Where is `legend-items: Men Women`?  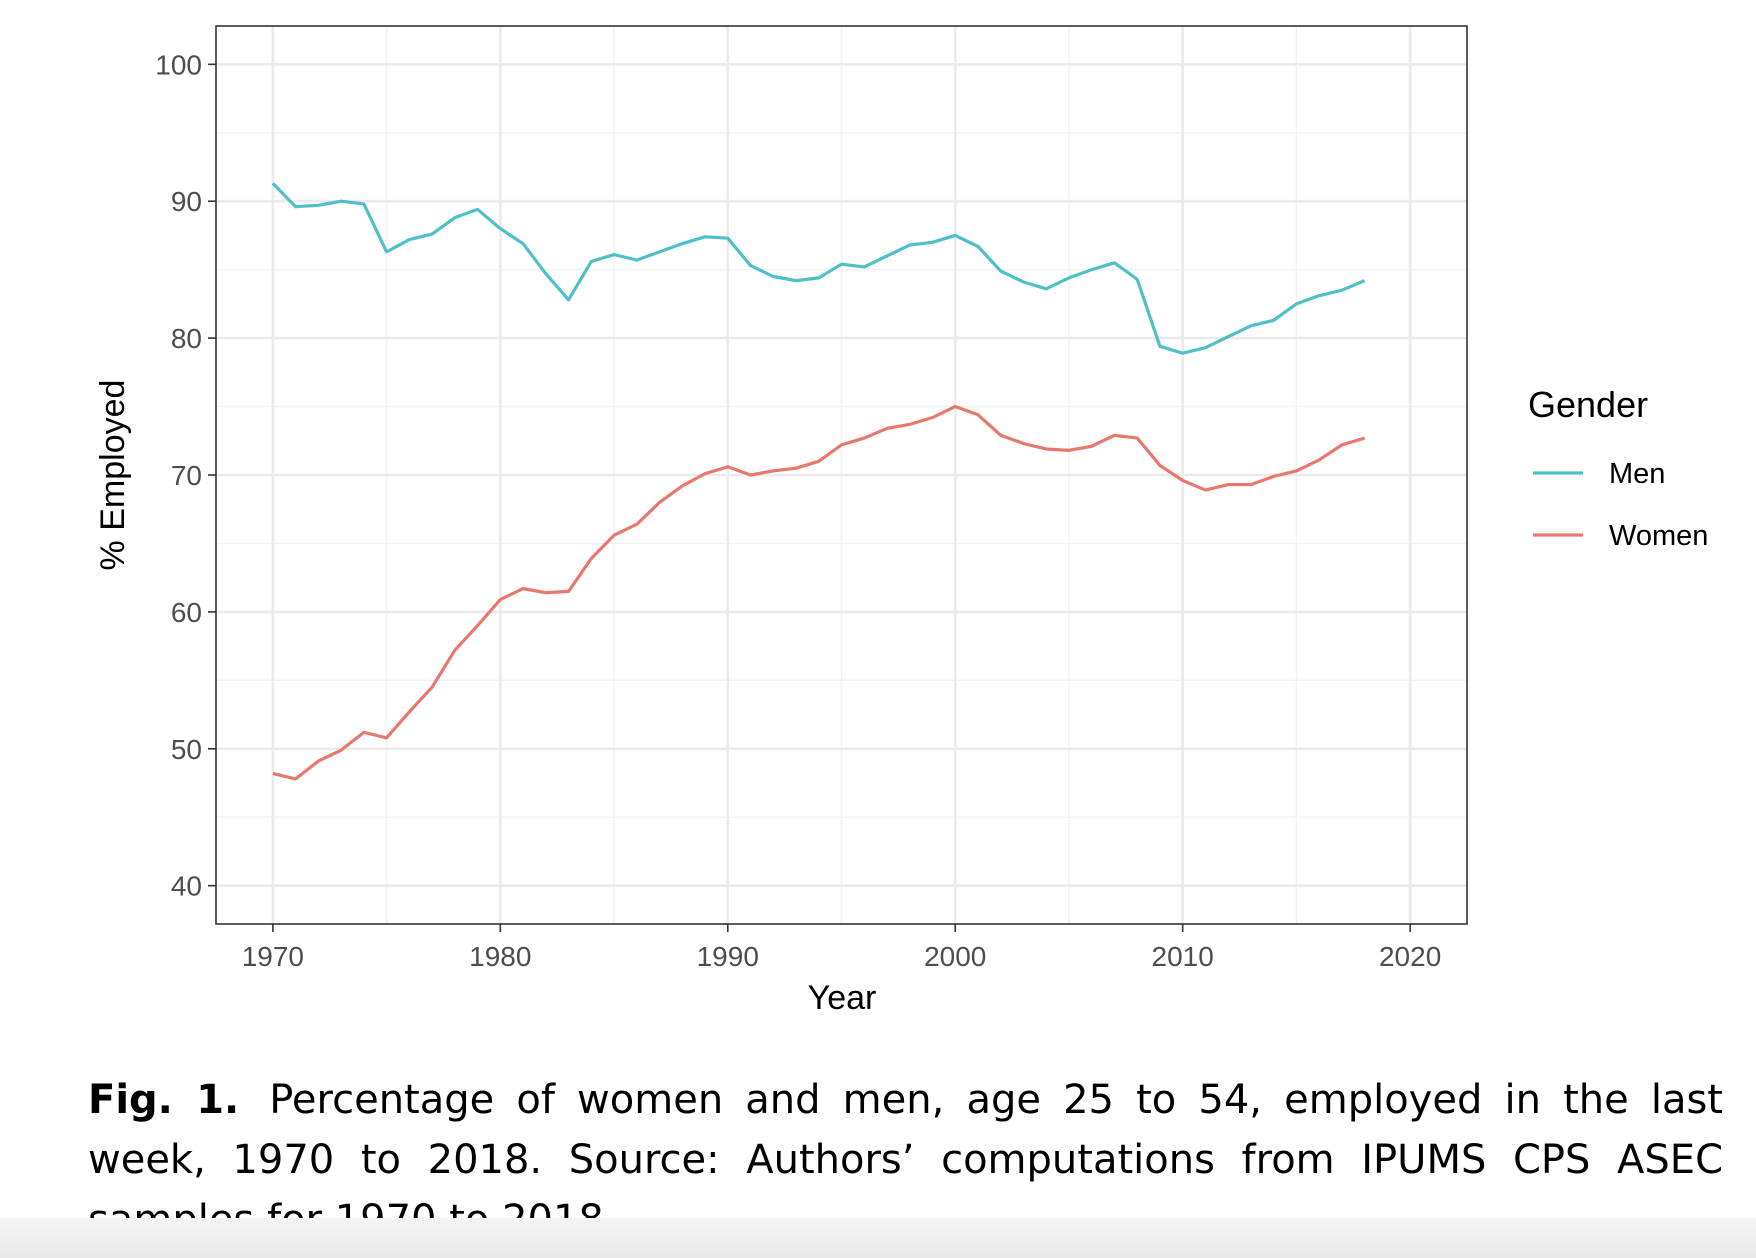
legend-items: Men Women is located at coordinates (1620, 505).